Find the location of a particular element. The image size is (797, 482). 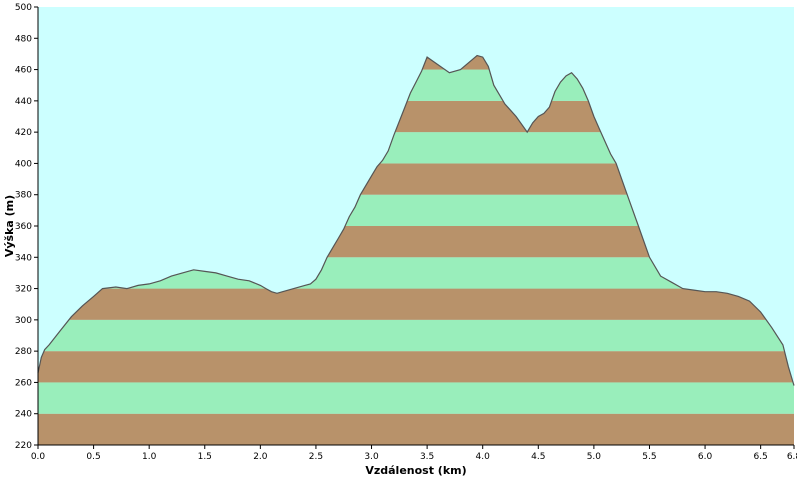

y-tick-label: 340 is located at coordinates (23, 258).